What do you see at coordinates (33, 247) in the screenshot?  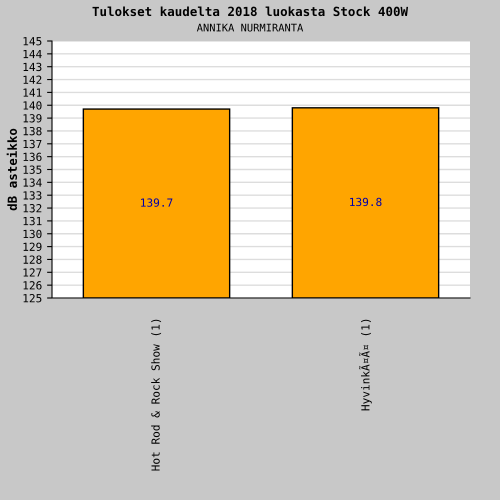 I see `y-tick-label: 129` at bounding box center [33, 247].